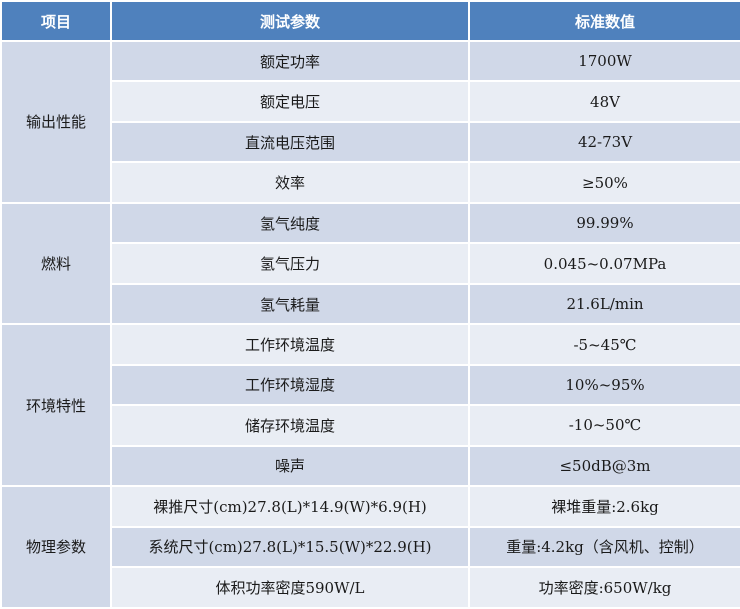 This screenshot has height=609, width=740. What do you see at coordinates (604, 263) in the screenshot?
I see `value-cell: 0.045~0.07MPa` at bounding box center [604, 263].